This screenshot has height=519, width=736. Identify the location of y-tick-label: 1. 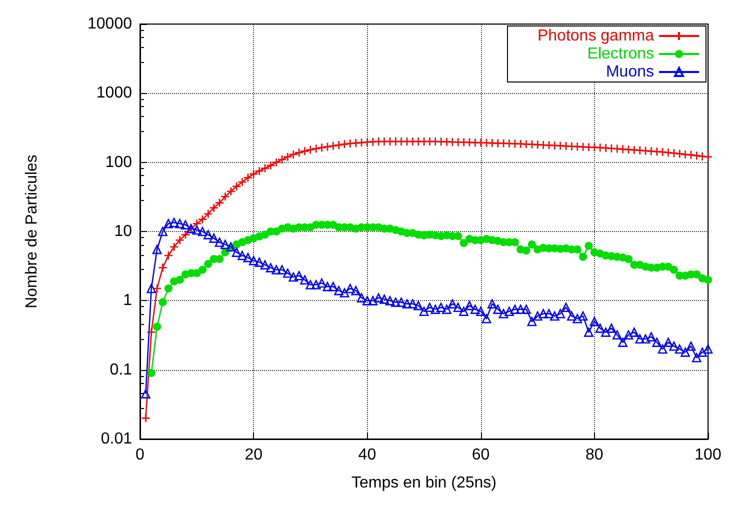
(127, 301).